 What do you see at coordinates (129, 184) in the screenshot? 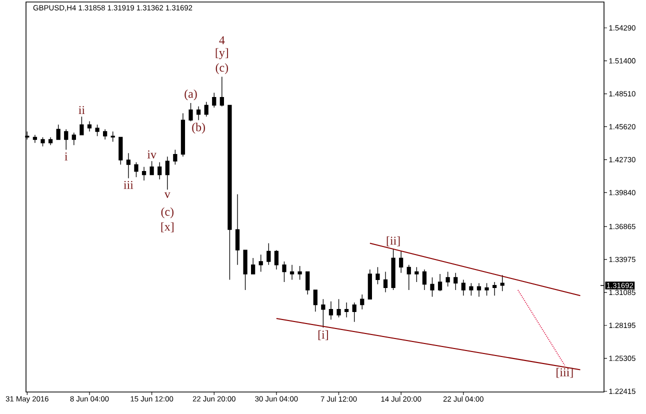
I see `annotation: iii` at bounding box center [129, 184].